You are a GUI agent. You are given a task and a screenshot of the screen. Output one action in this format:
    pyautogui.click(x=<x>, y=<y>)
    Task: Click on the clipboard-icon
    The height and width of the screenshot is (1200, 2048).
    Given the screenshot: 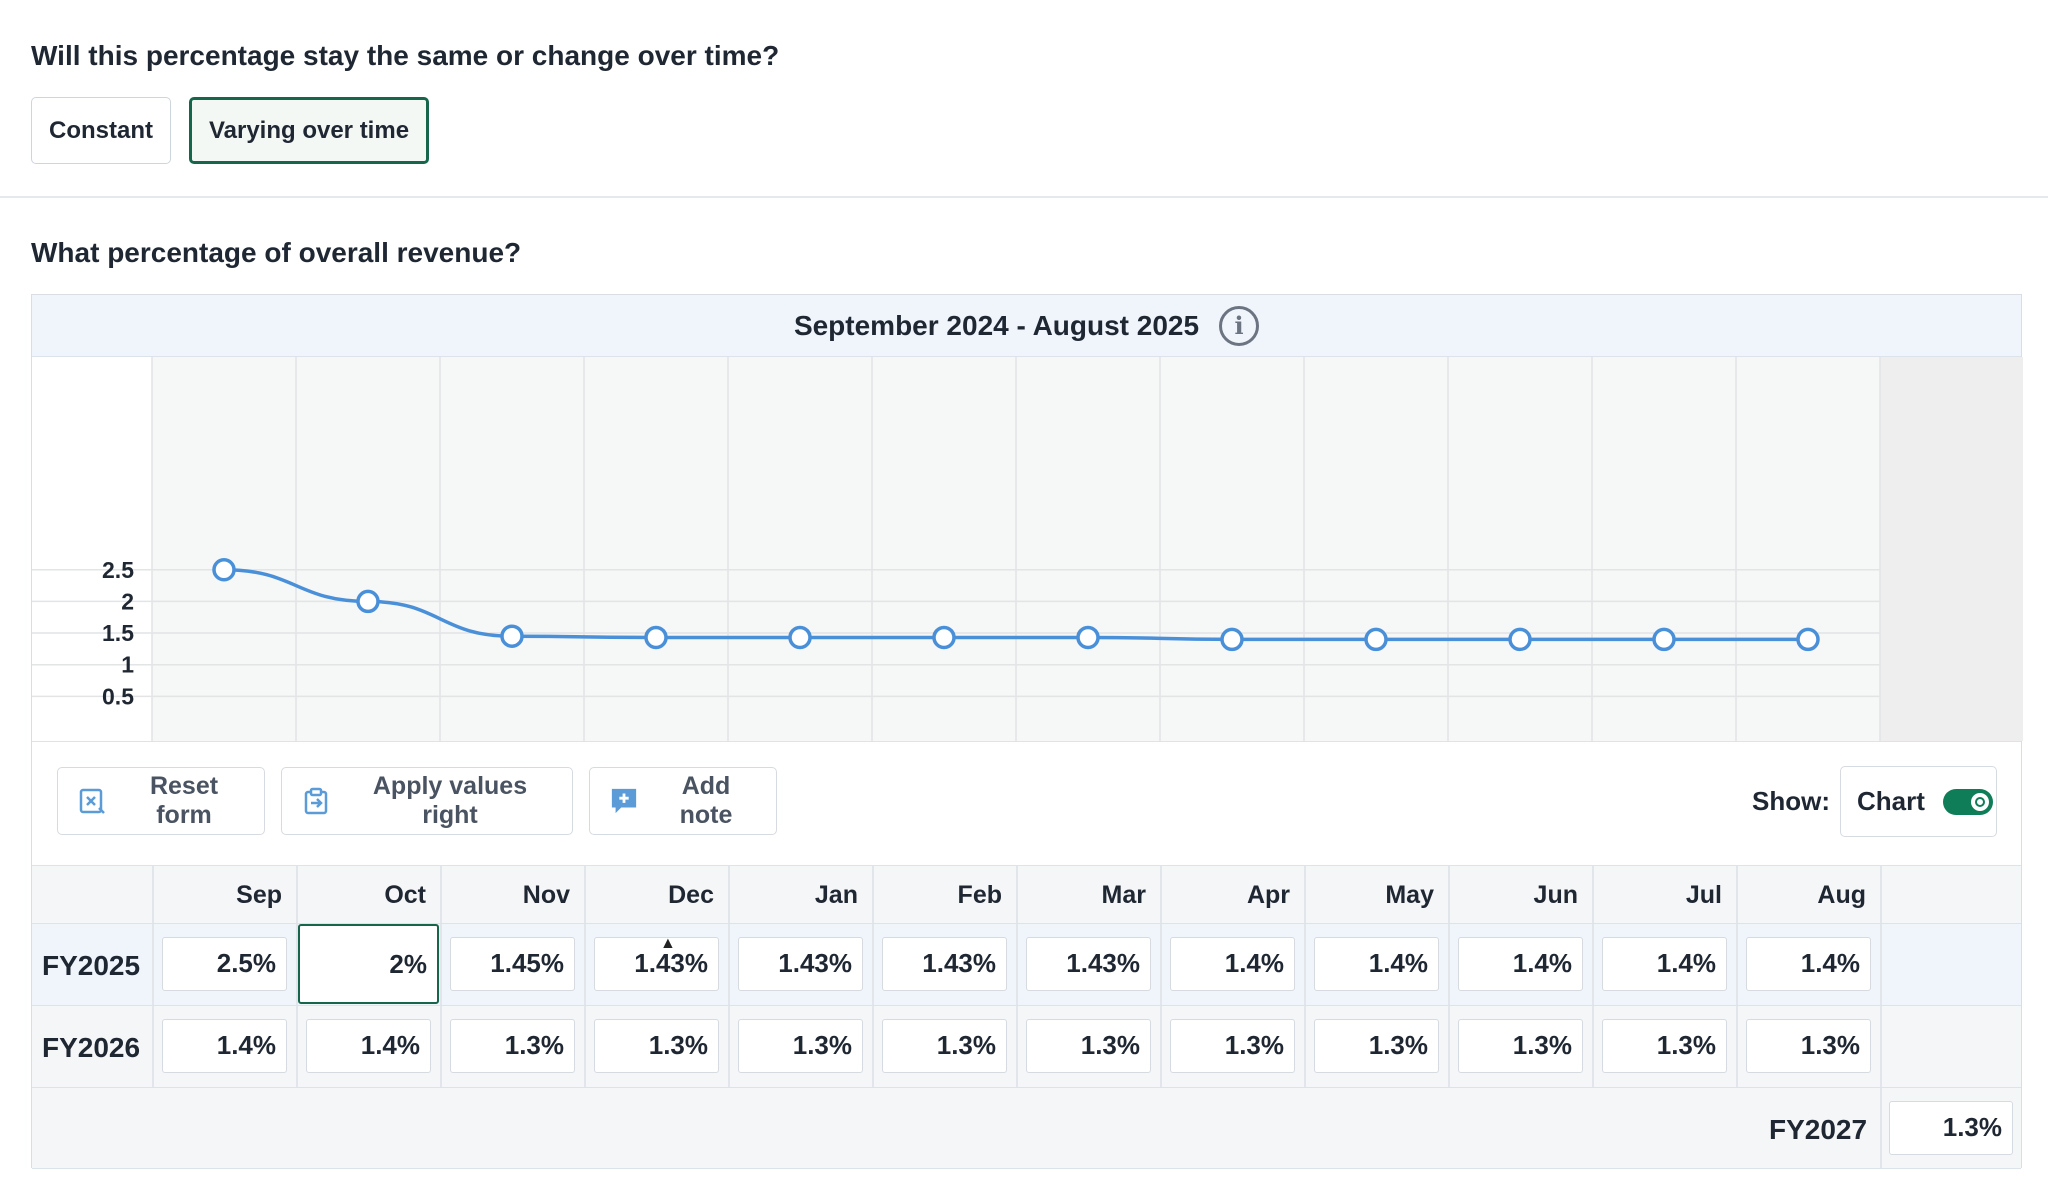 What is the action you would take?
    pyautogui.click(x=316, y=801)
    